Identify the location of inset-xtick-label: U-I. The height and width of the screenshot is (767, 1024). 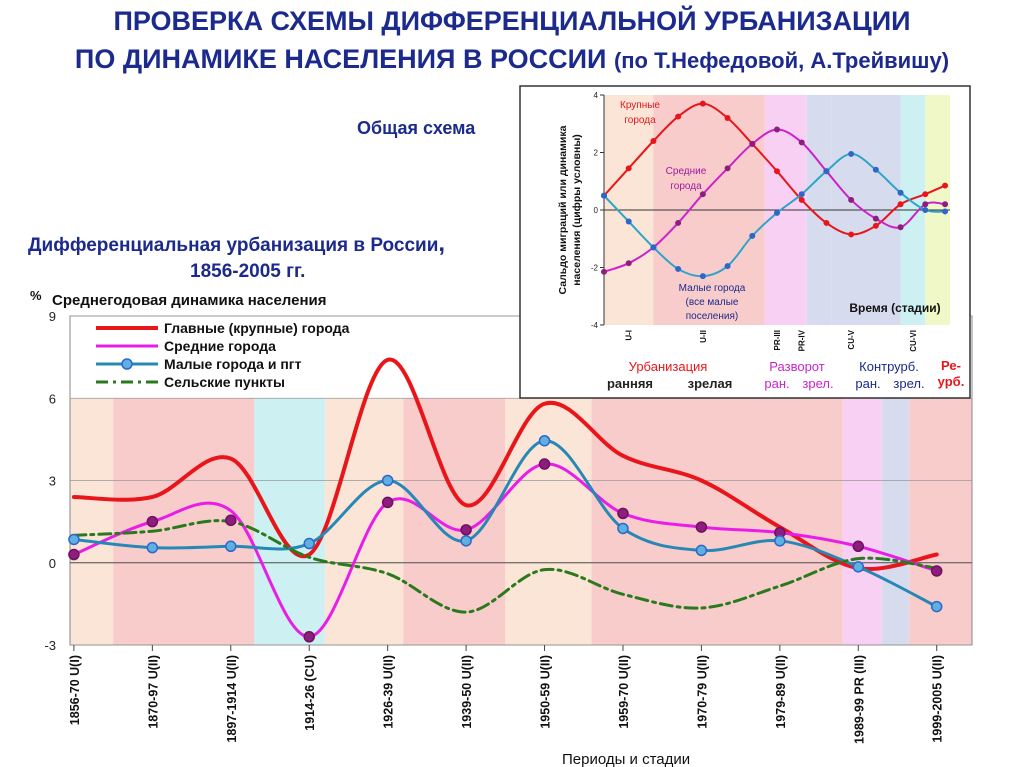
(629, 335).